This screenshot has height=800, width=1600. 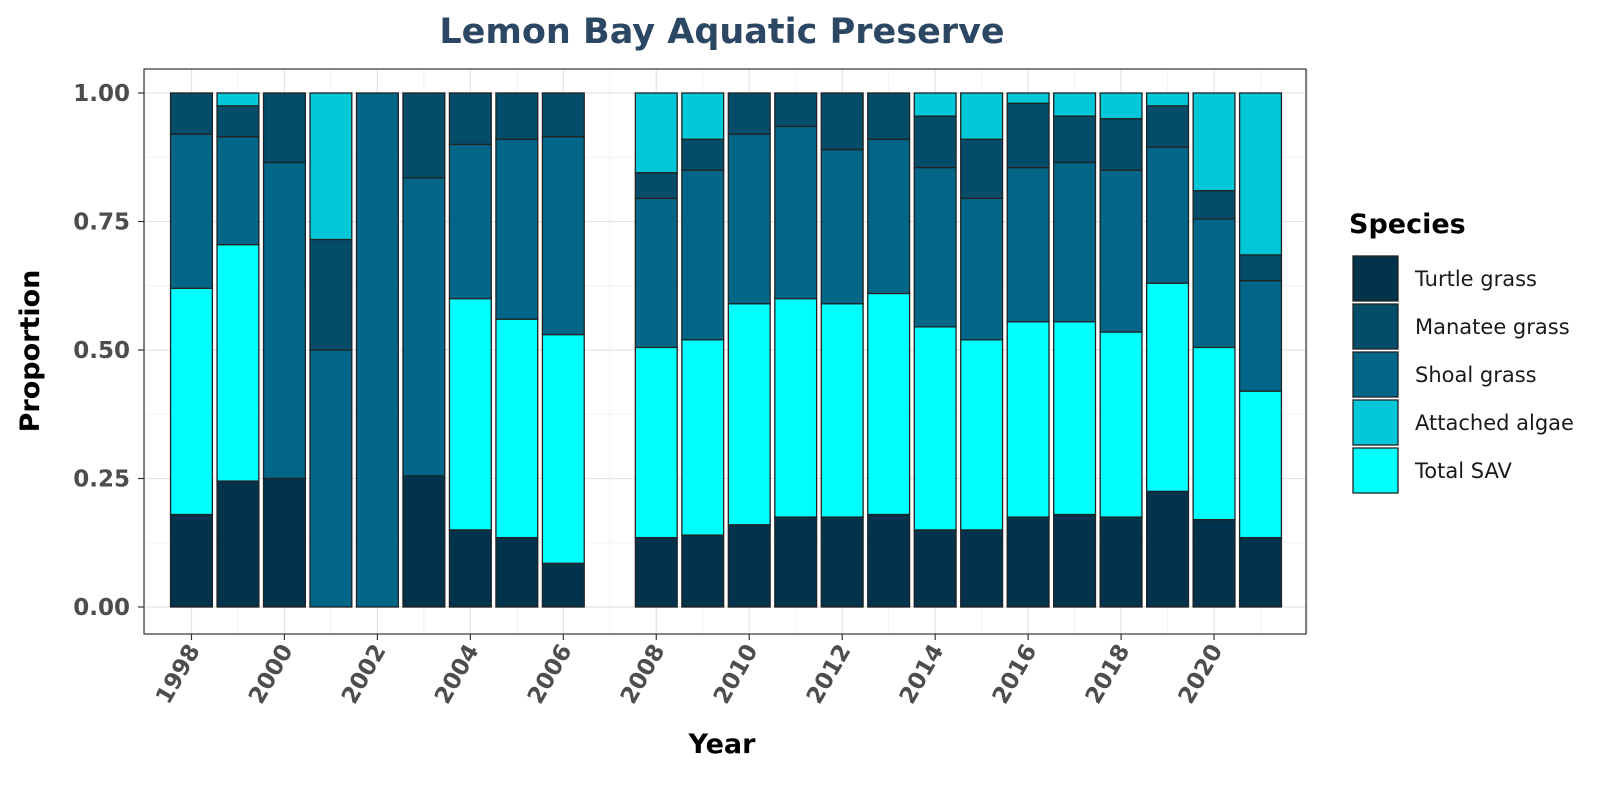 I want to click on x-tick-label: 2004, so click(x=457, y=674).